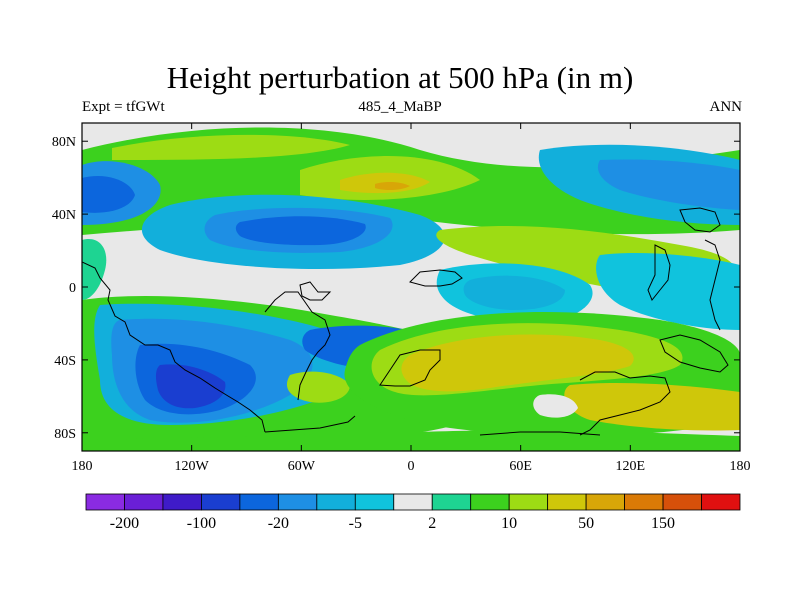 Image resolution: width=800 pixels, height=600 pixels. I want to click on x-tick-label: 60W, so click(302, 466).